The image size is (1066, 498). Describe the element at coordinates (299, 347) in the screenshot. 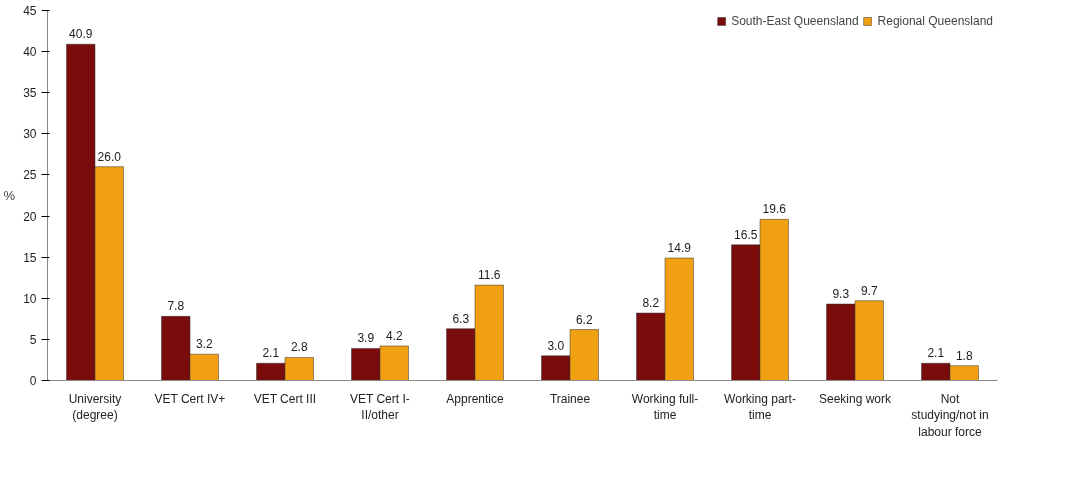

I see `data-label: 2.8` at that location.